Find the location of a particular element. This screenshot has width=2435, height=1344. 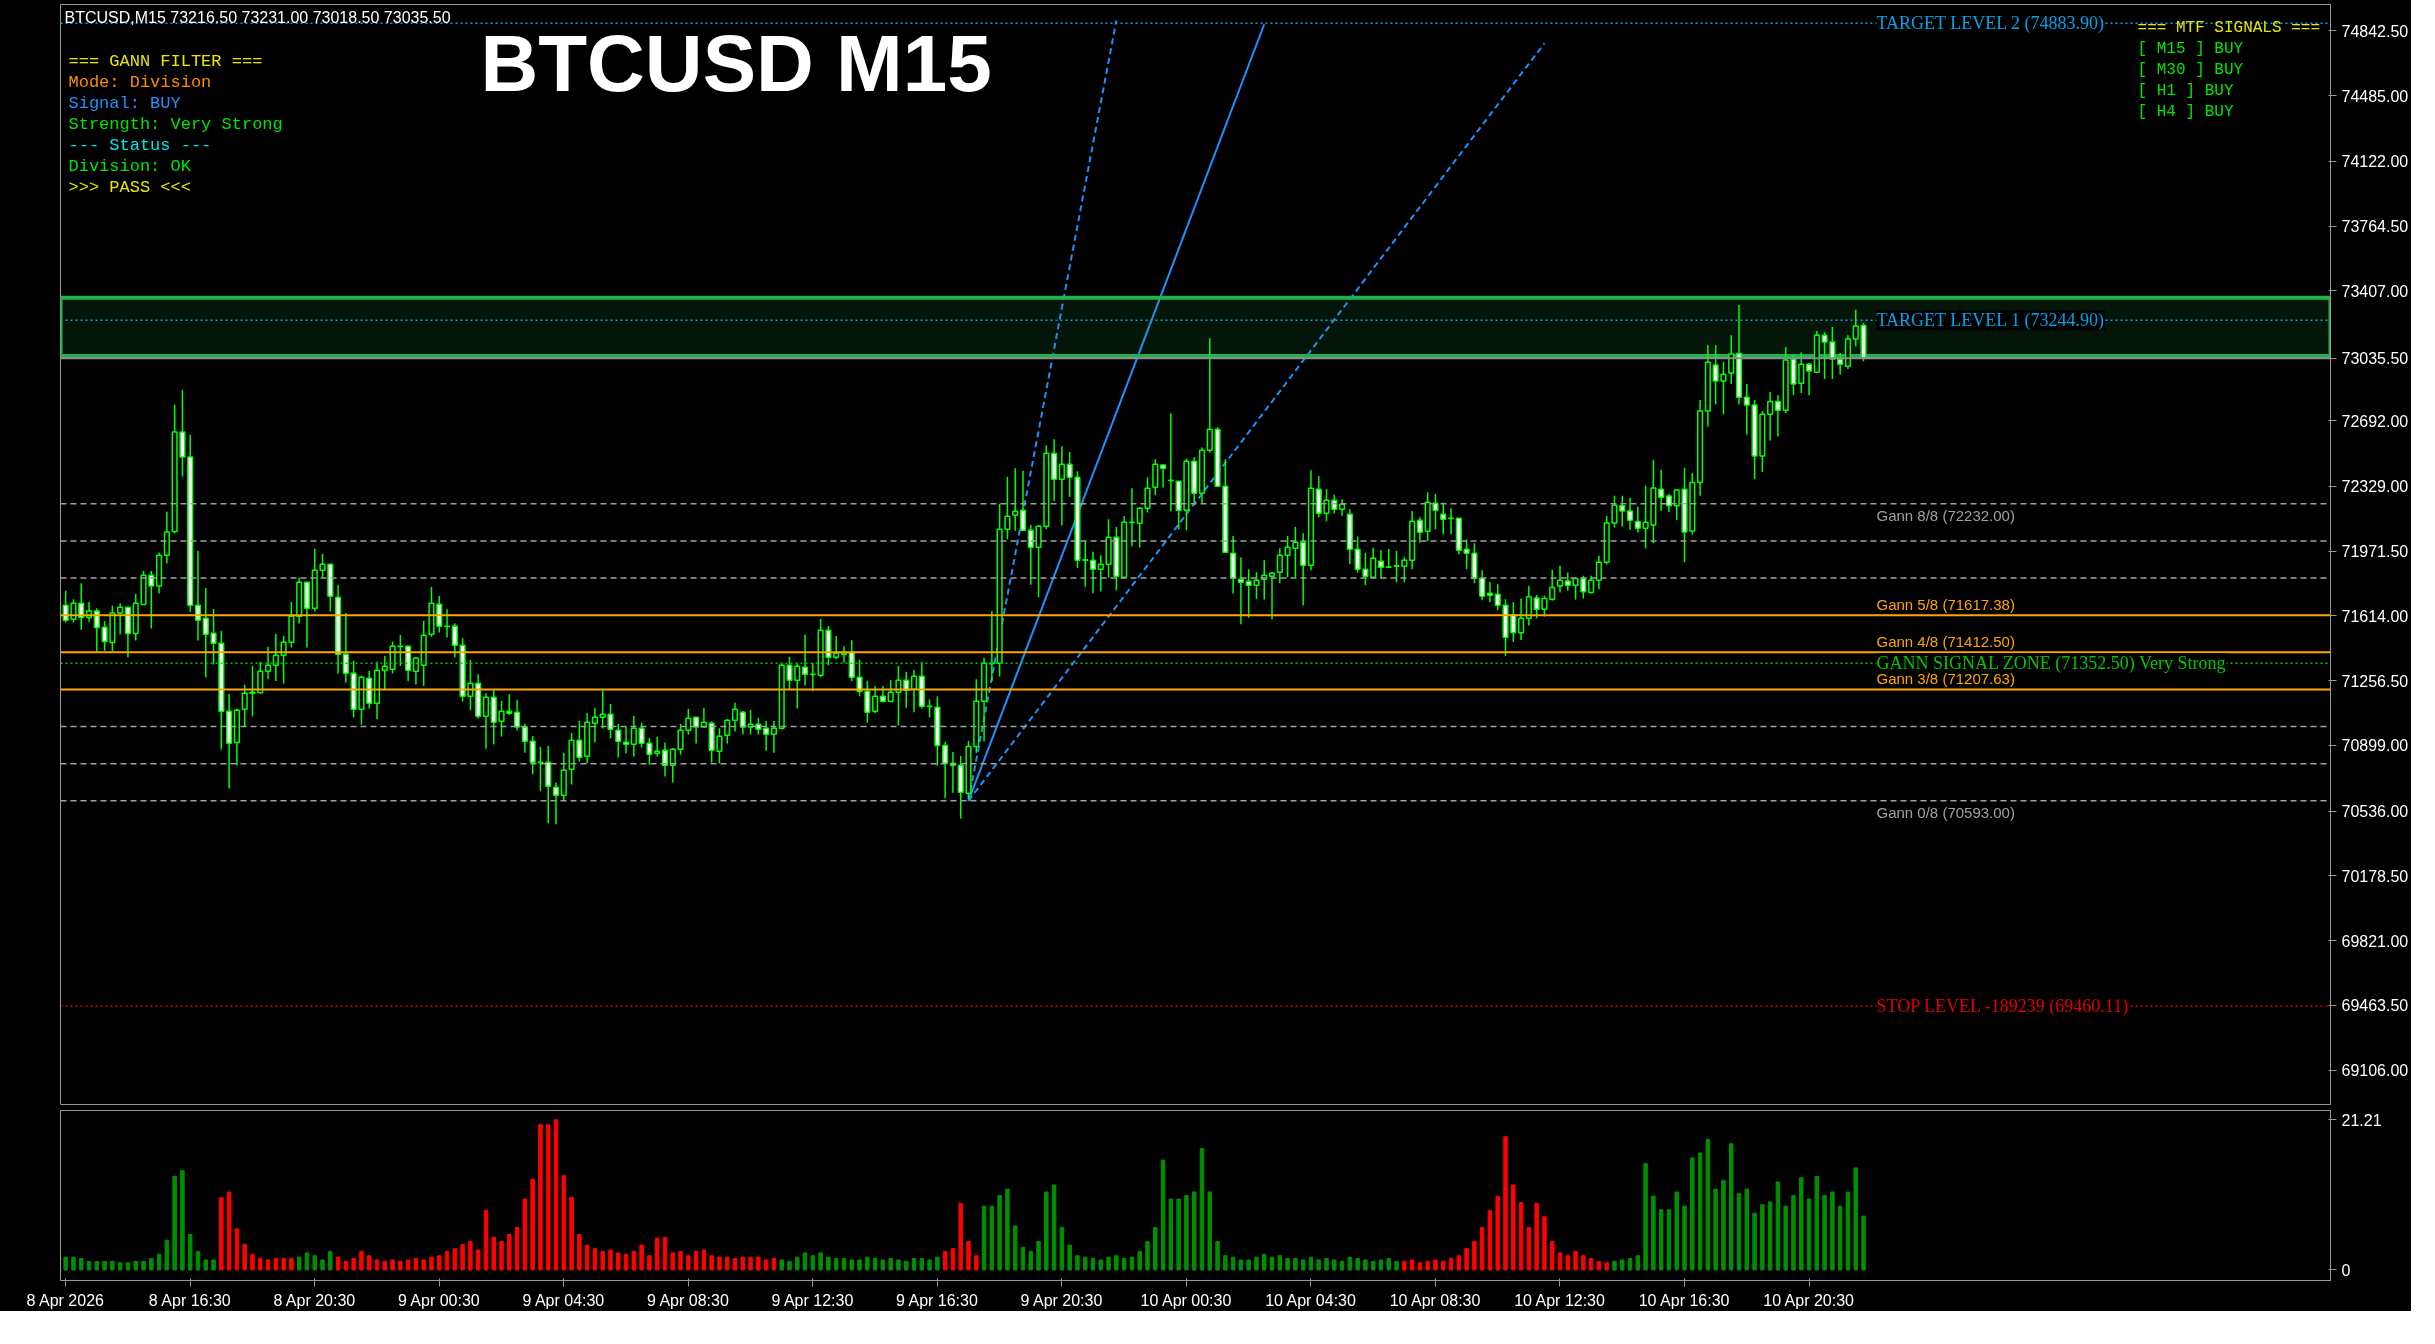

y-tick-label: 69463.50 is located at coordinates (2375, 1006).